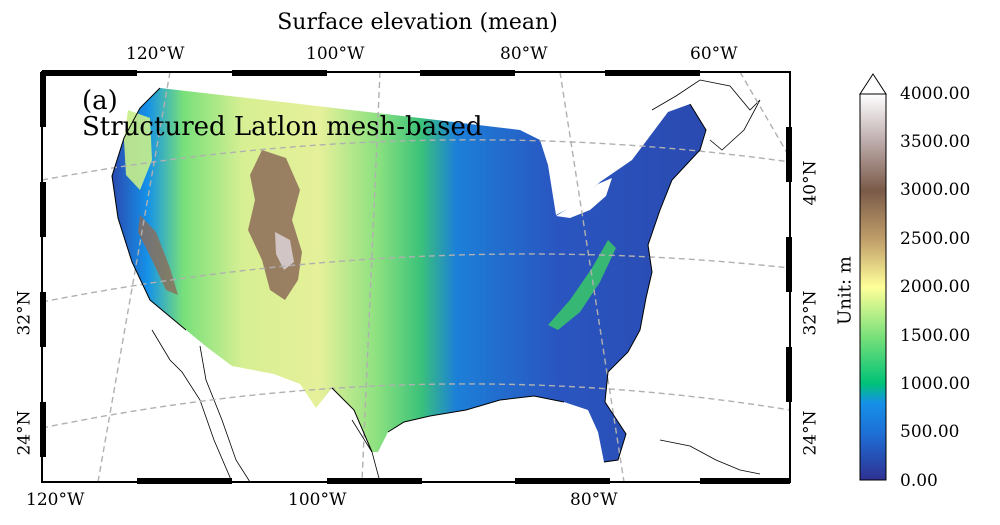 The width and height of the screenshot is (1000, 525). What do you see at coordinates (284, 251) in the screenshot?
I see `rocky-peaks` at bounding box center [284, 251].